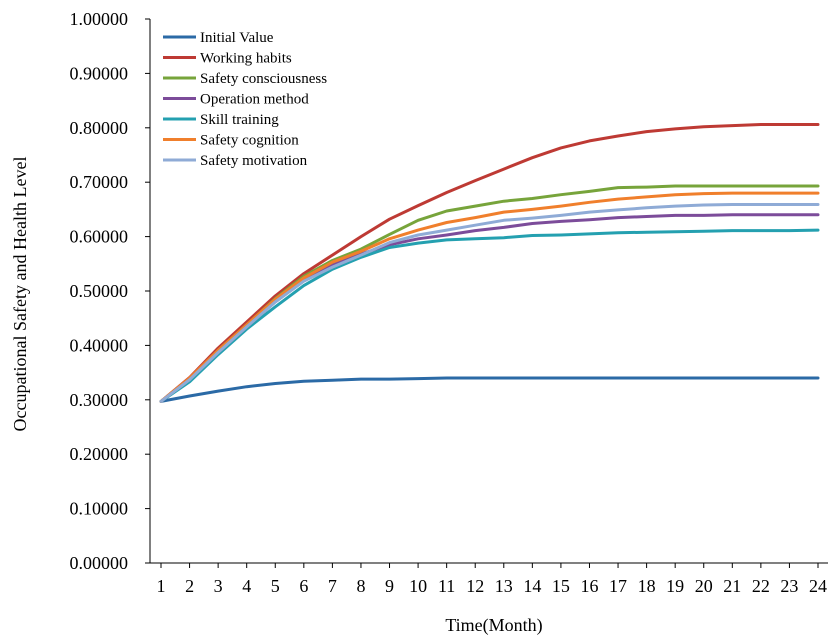  I want to click on x-tick-label: 15, so click(561, 586).